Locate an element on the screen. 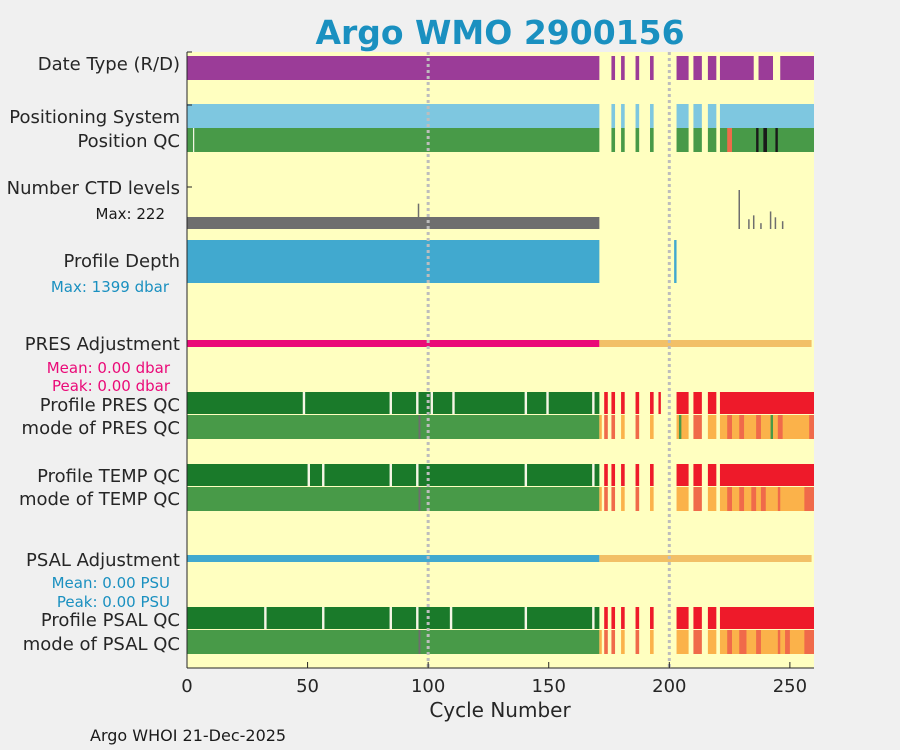  x-tick-label-200: 200 is located at coordinates (669, 686).